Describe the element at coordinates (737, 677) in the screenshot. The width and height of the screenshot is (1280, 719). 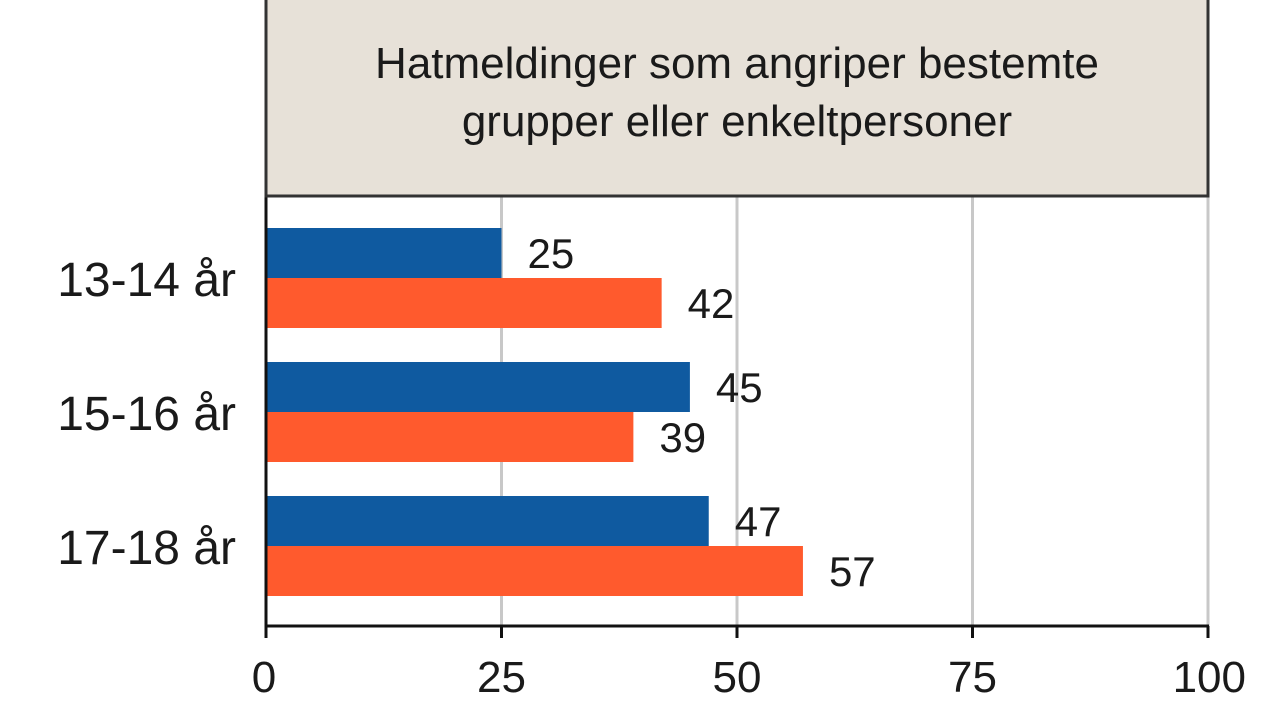
I see `x-tick-label-50: 50` at that location.